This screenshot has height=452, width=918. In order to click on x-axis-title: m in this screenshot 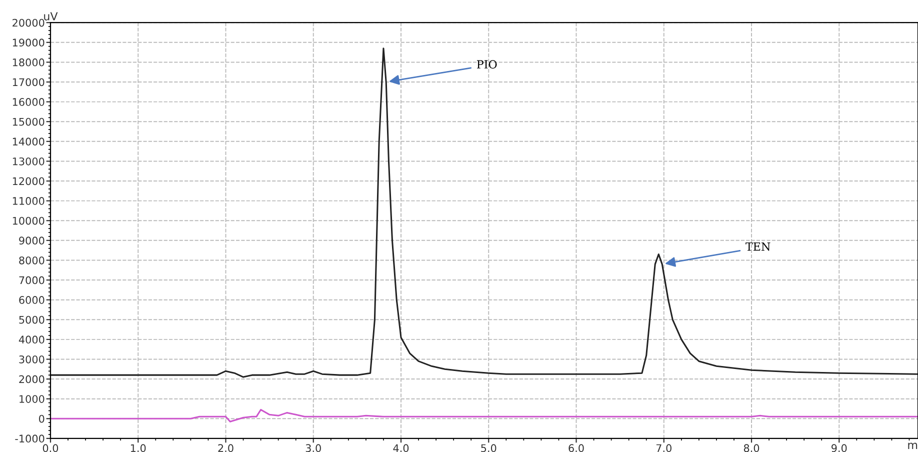, I will do `click(913, 445)`.